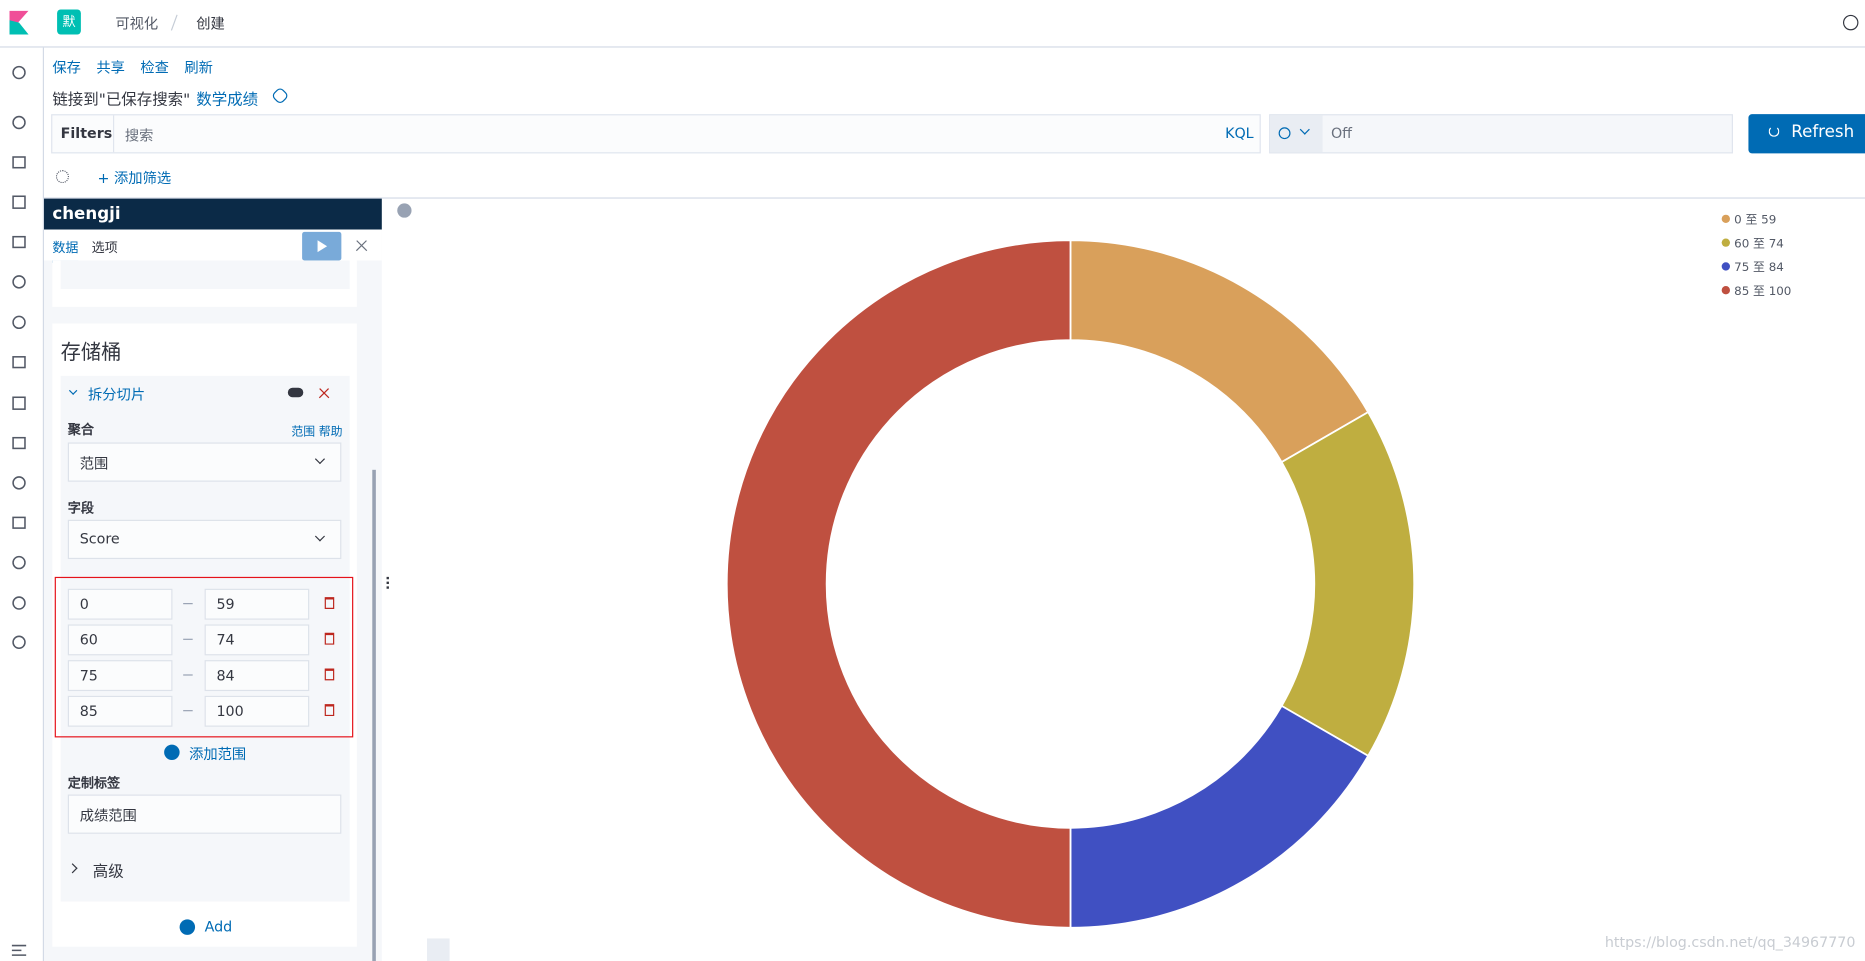 The image size is (1865, 961). Describe the element at coordinates (204, 657) in the screenshot. I see `highlight-box` at that location.